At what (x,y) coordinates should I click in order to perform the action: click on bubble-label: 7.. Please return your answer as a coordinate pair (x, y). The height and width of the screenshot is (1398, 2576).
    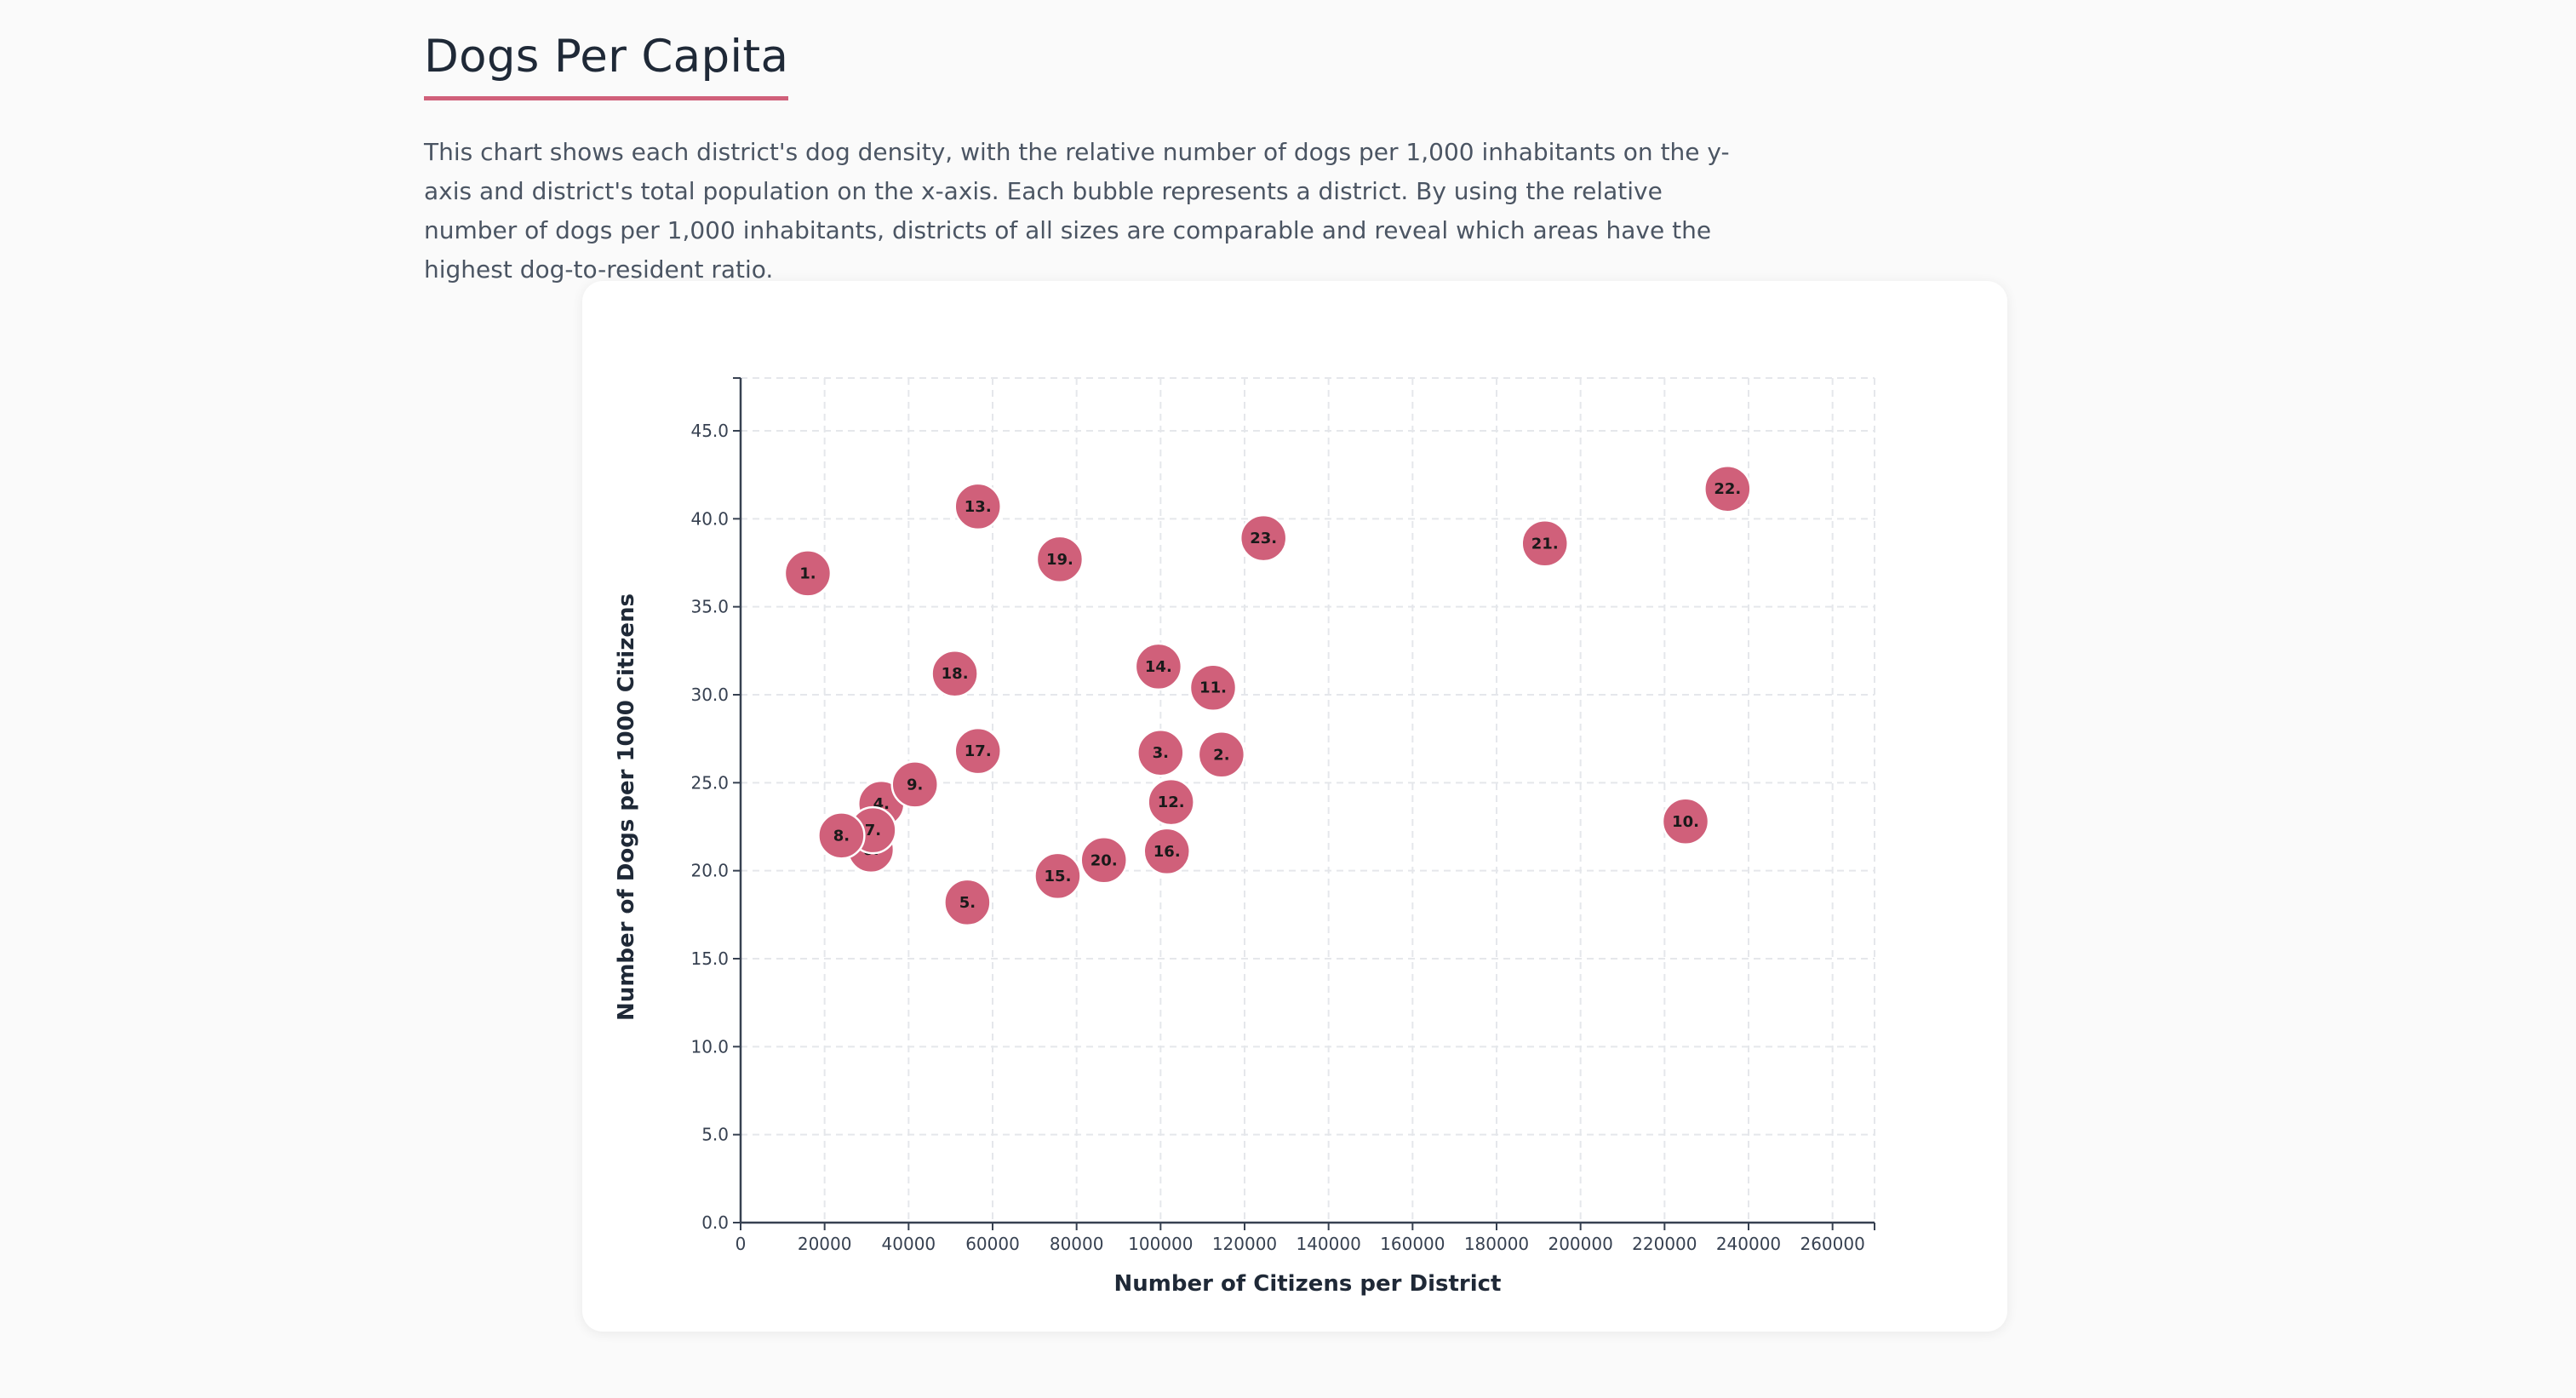
    Looking at the image, I should click on (873, 830).